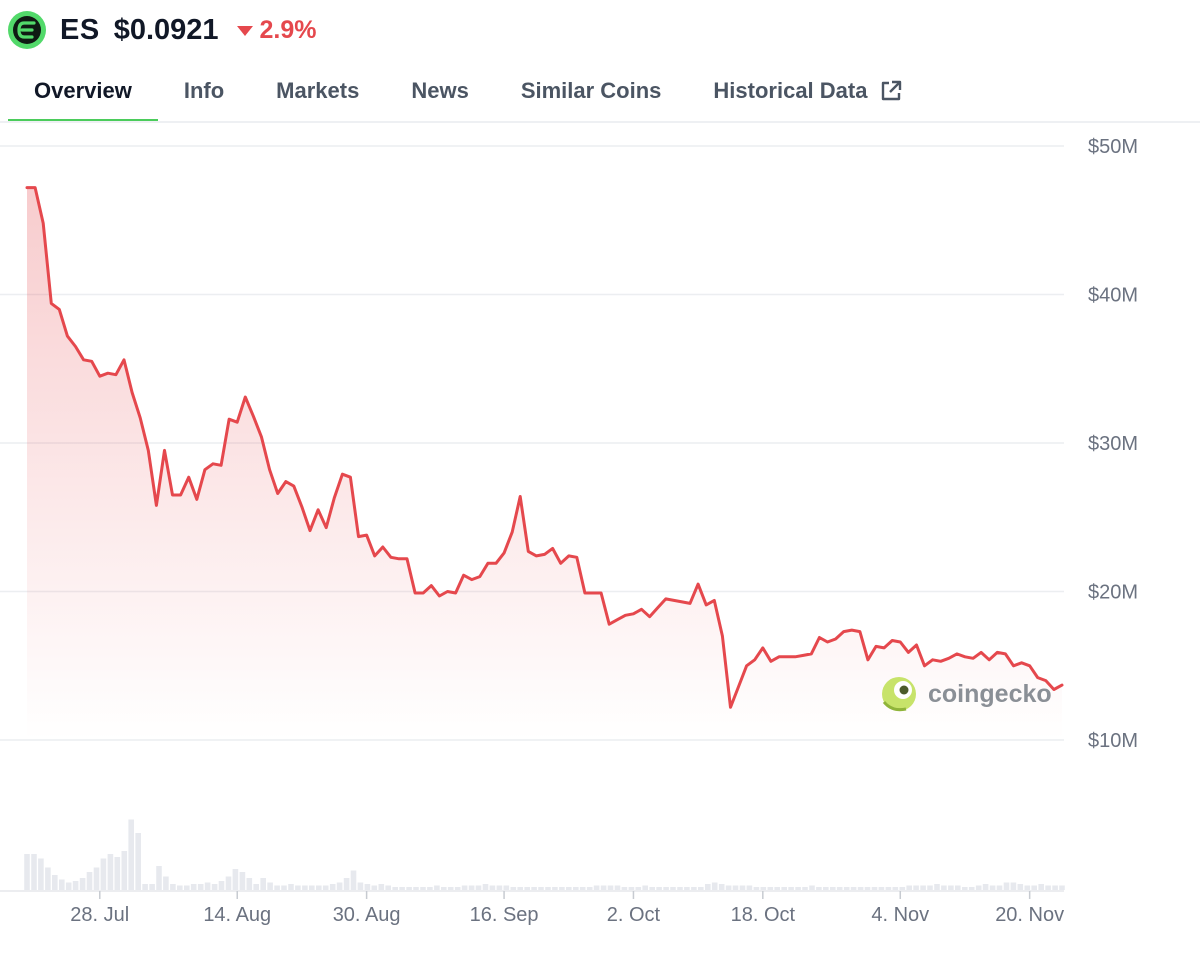  I want to click on watermark-text: coingecko, so click(990, 694).